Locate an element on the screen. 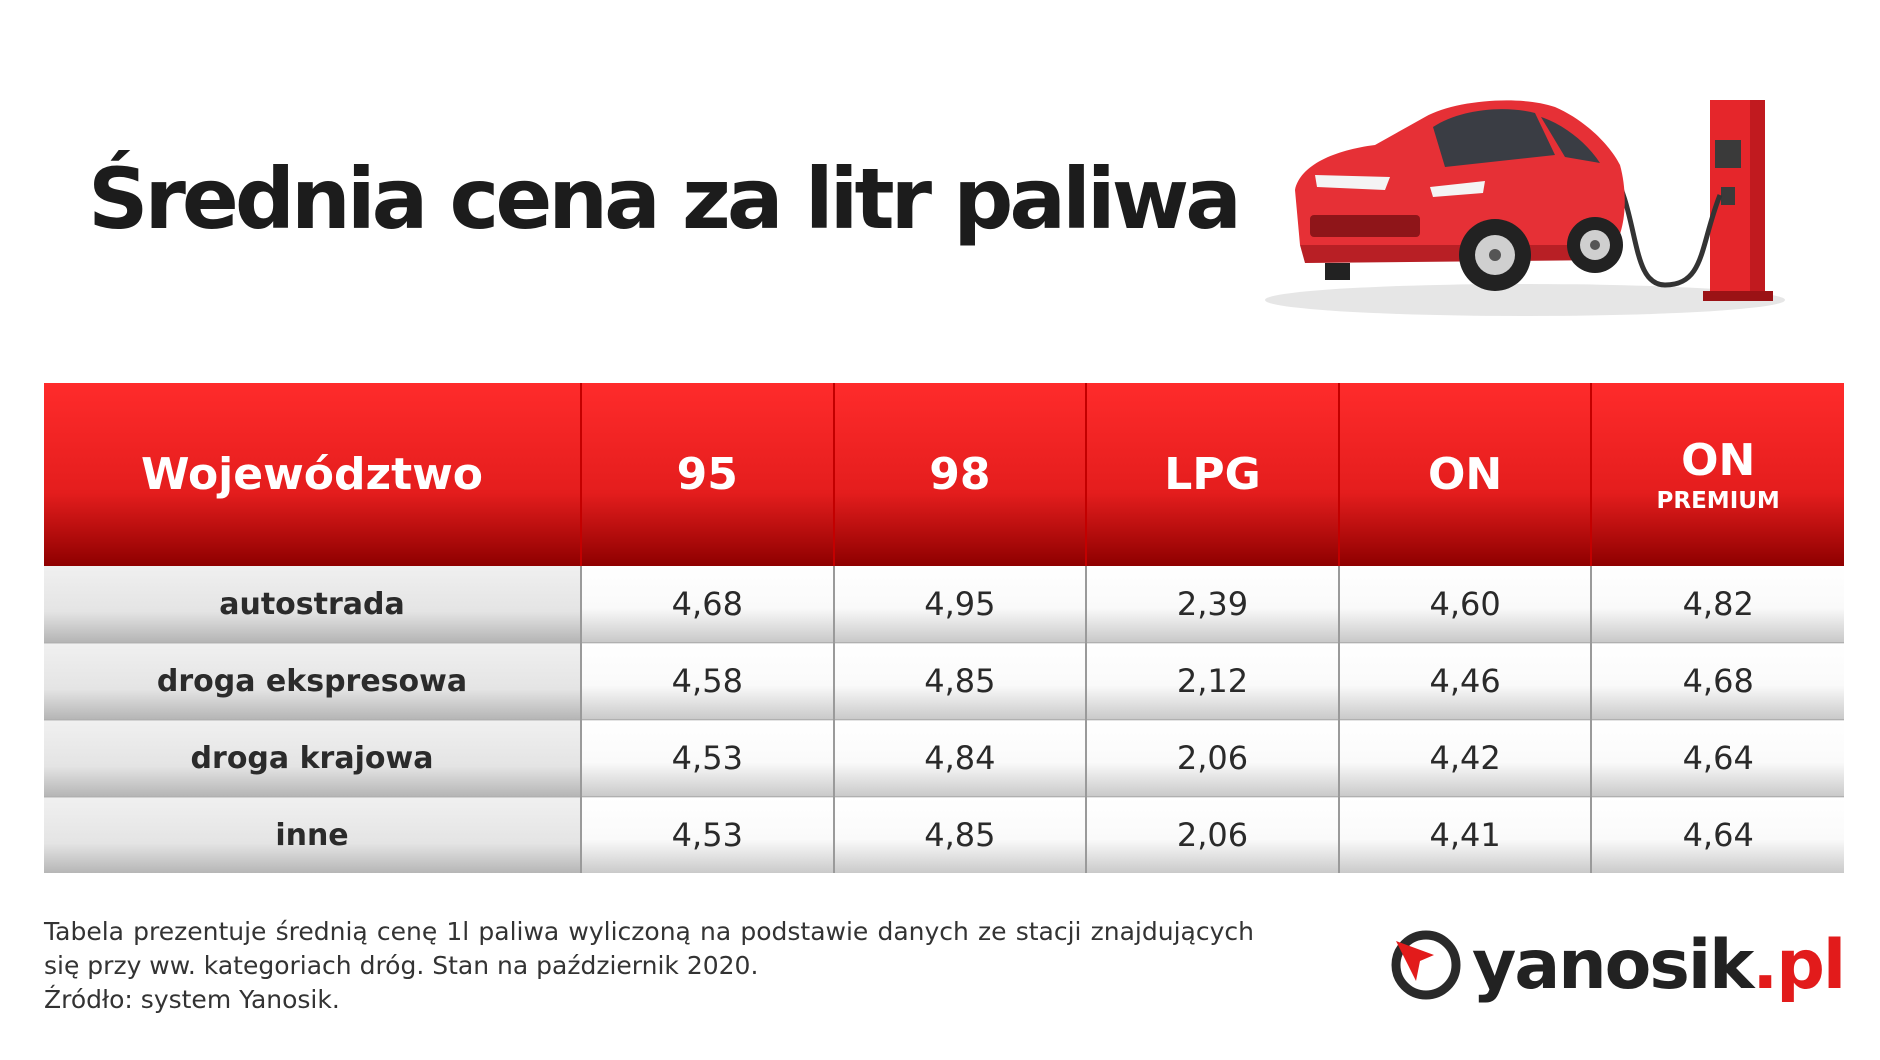  header-label: 98 is located at coordinates (960, 474).